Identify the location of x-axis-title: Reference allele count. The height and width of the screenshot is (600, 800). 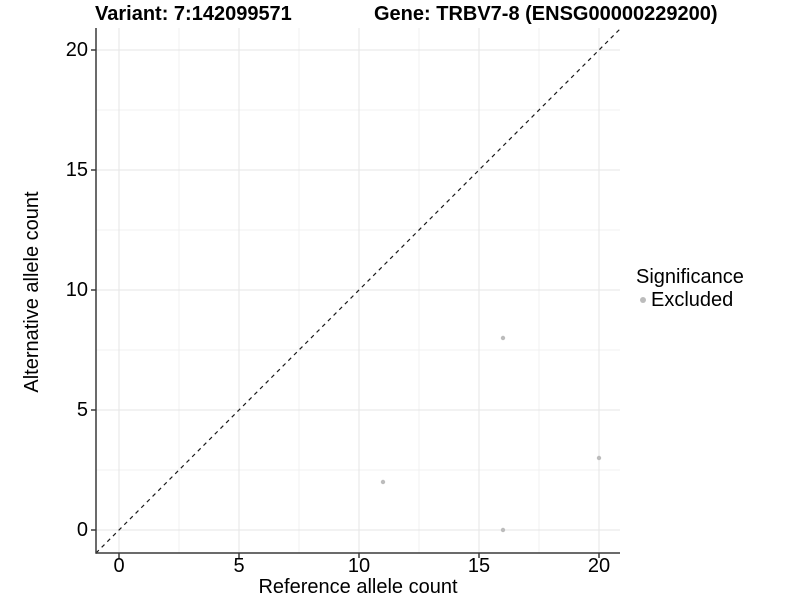
(358, 587).